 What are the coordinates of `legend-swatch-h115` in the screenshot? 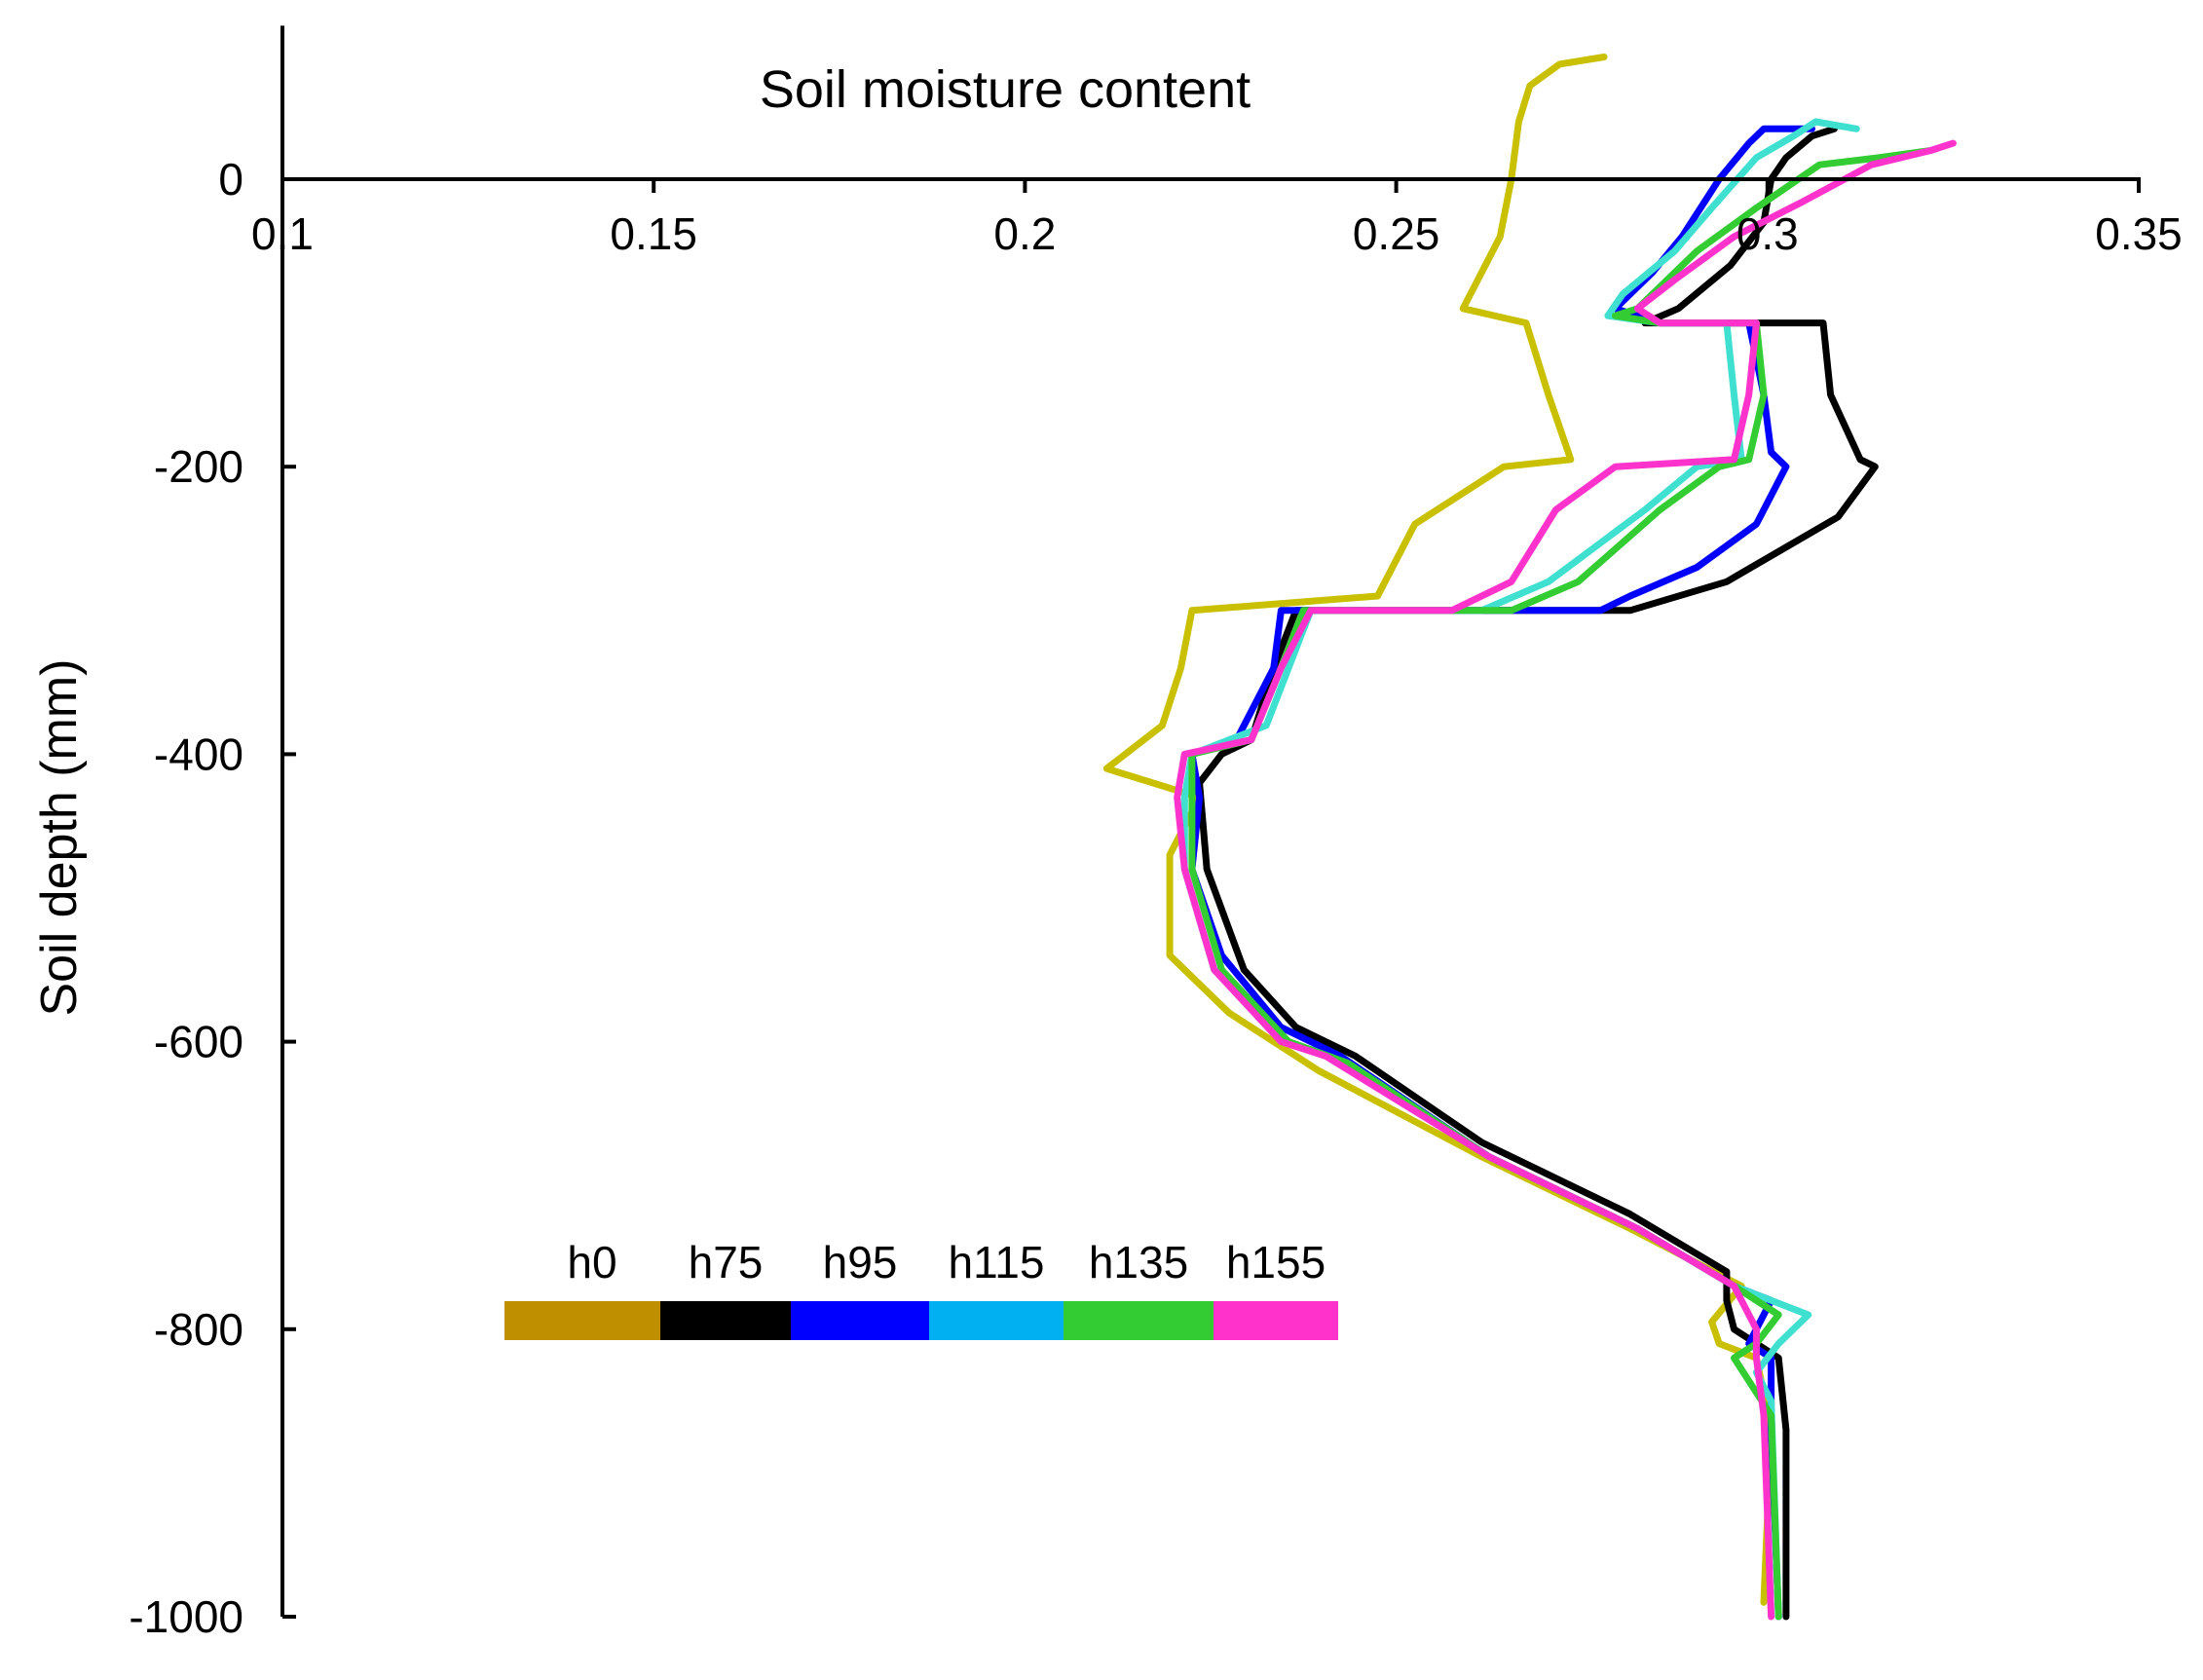 It's located at (997, 1320).